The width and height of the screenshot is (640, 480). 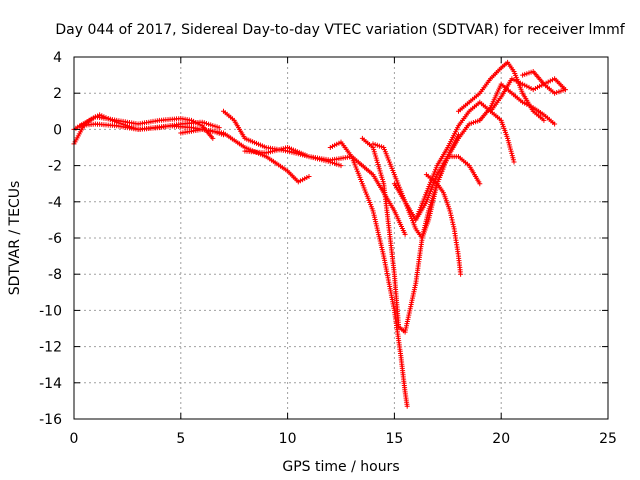 What do you see at coordinates (55, 203) in the screenshot?
I see `y-tick-label: -4` at bounding box center [55, 203].